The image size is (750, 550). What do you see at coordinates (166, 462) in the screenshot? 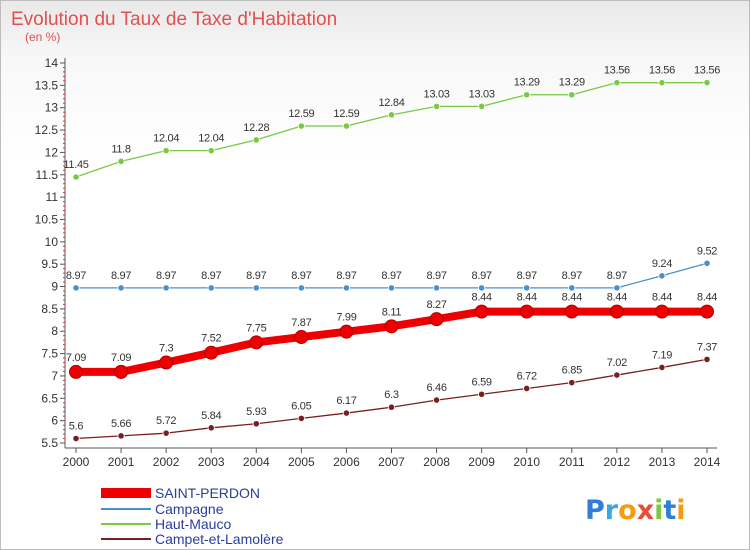
I see `x-tick-label: 2002` at bounding box center [166, 462].